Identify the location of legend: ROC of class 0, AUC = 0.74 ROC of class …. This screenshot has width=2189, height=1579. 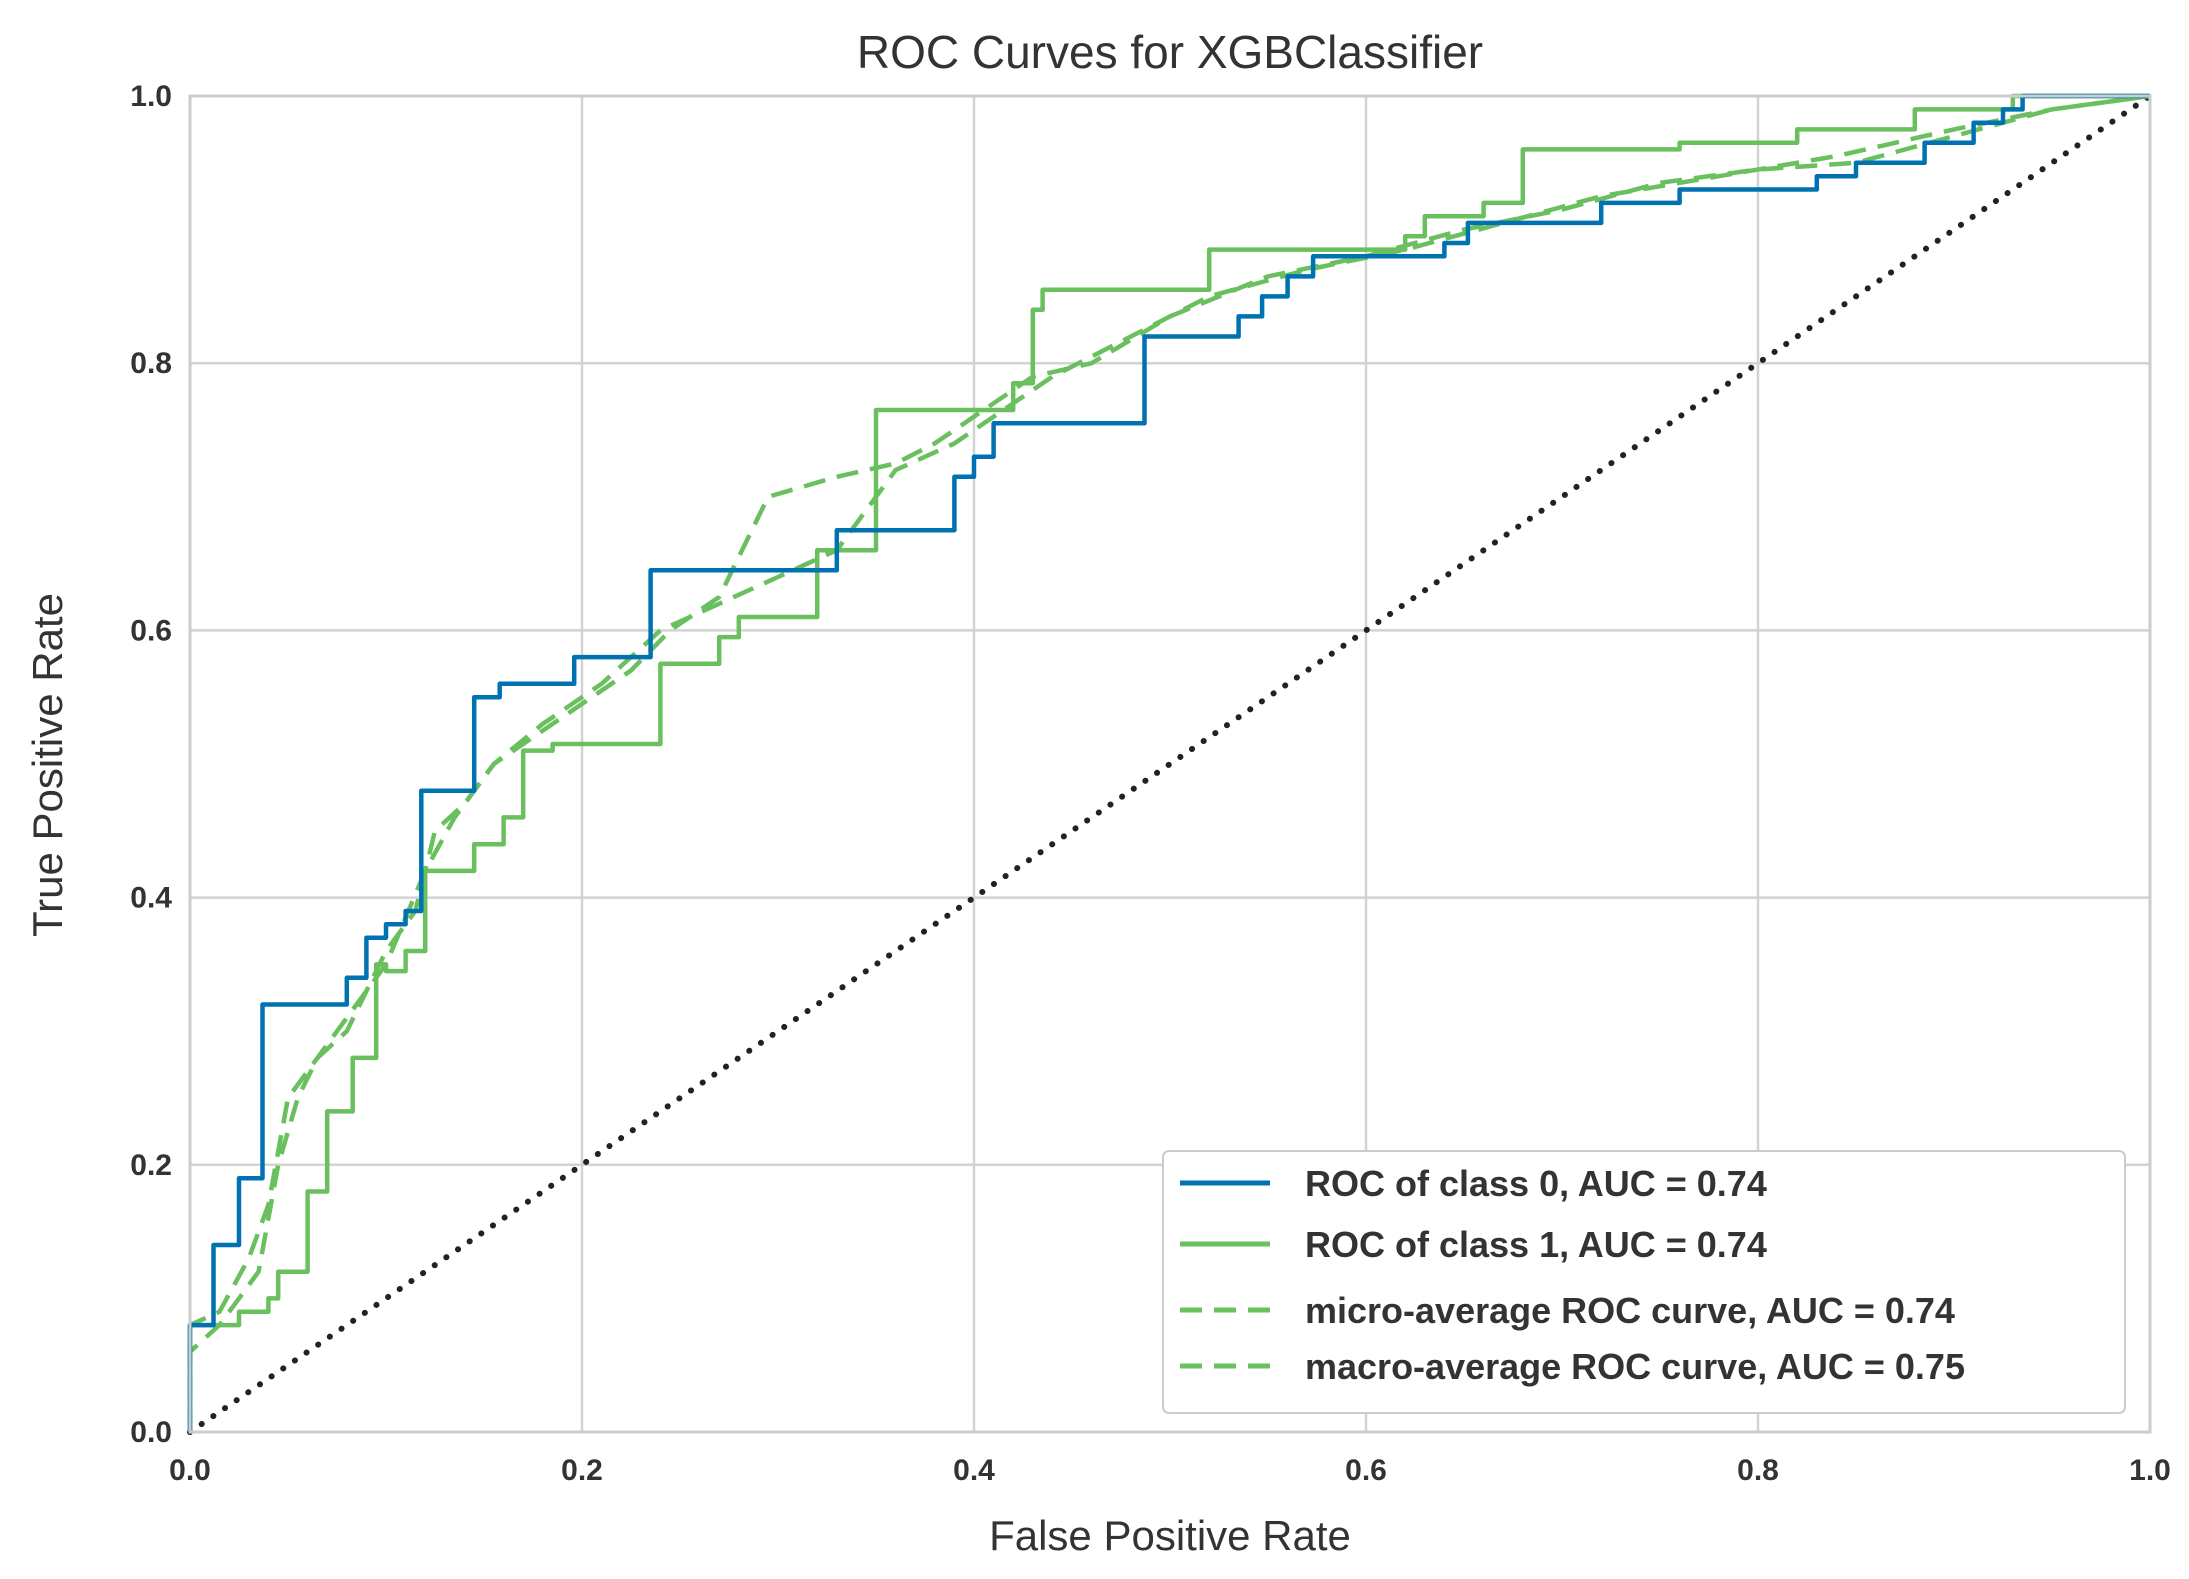
(1644, 1282).